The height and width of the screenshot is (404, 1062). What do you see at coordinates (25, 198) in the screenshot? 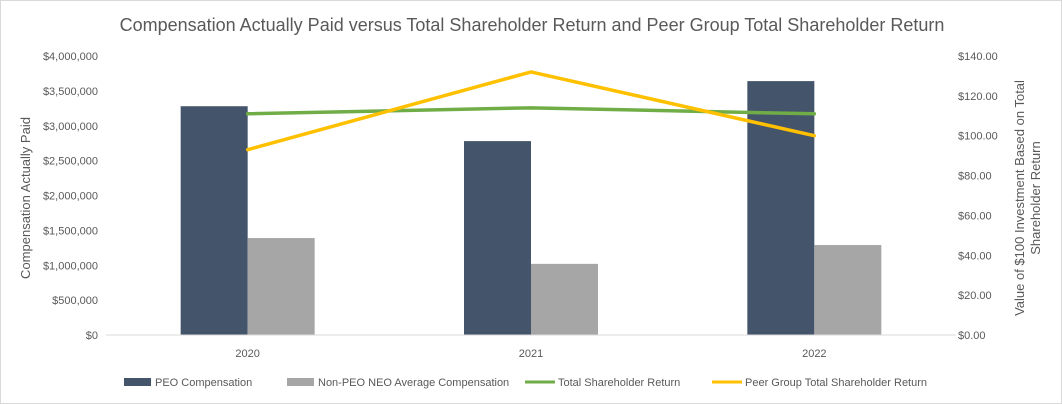
I see `left-axis-label: Compensation Actually Paid` at bounding box center [25, 198].